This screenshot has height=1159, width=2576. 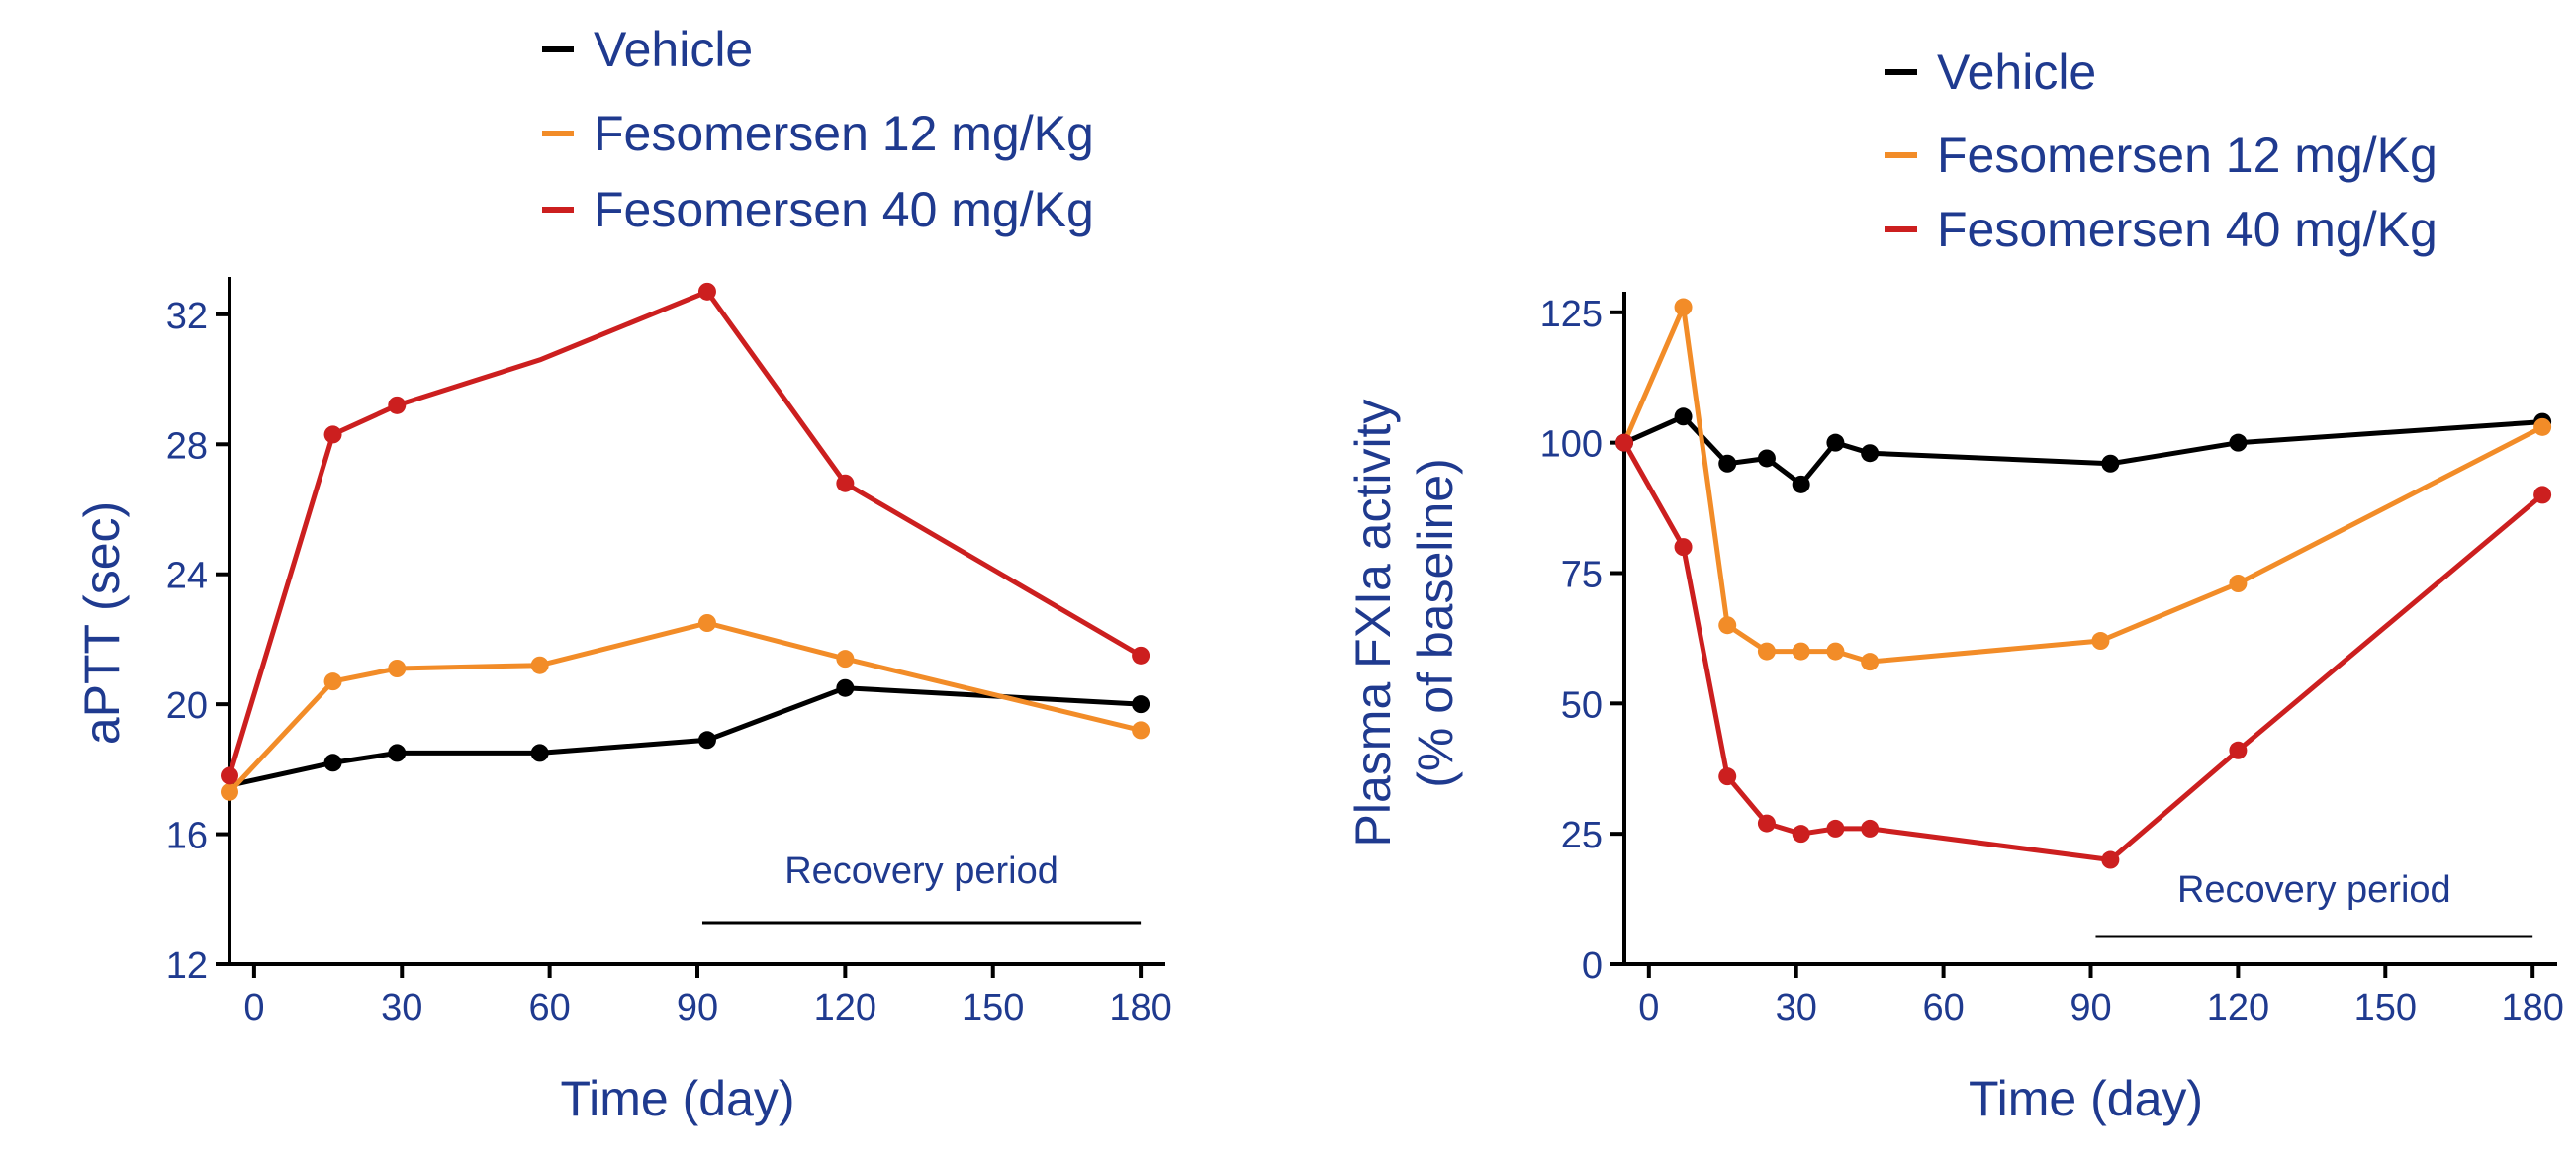 I want to click on y-tick-label: 100, so click(x=1571, y=445).